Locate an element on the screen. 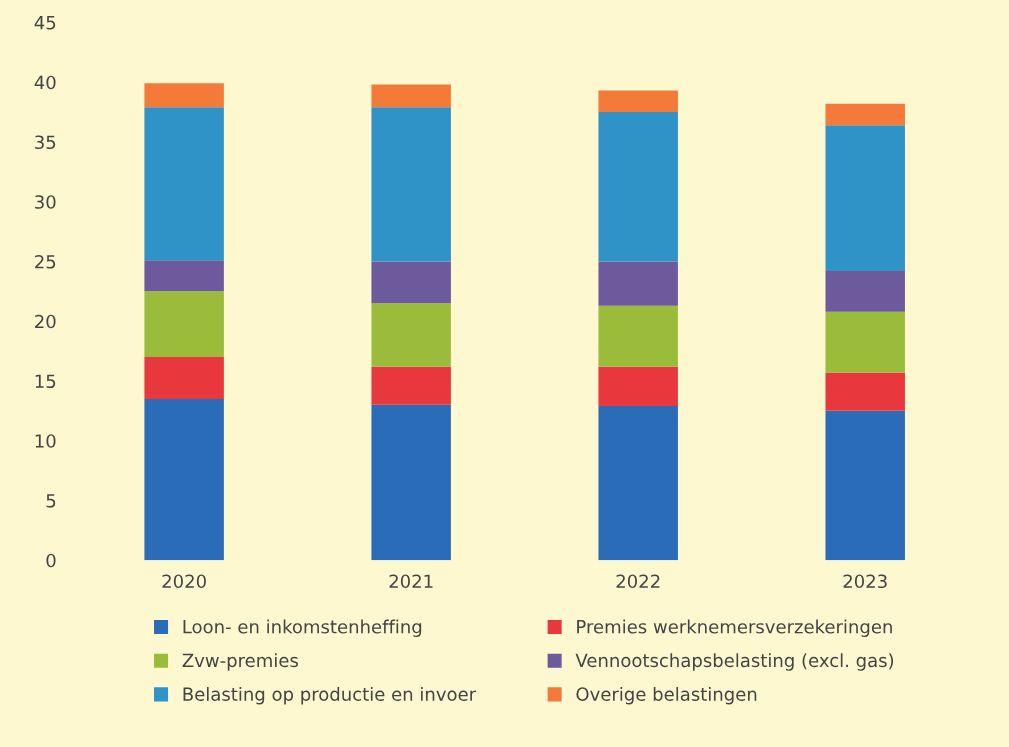 Image resolution: width=1009 pixels, height=747 pixels. legend-label: Belasting op productie en invoer is located at coordinates (330, 695).